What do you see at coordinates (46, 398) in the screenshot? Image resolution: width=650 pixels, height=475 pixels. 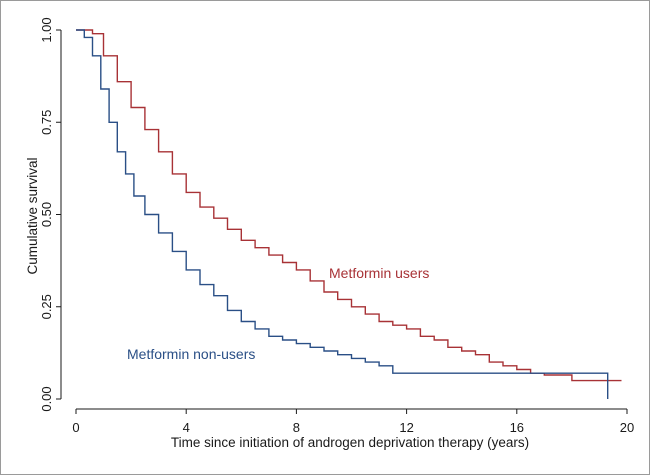 I see `y-tick-label: 0.00` at bounding box center [46, 398].